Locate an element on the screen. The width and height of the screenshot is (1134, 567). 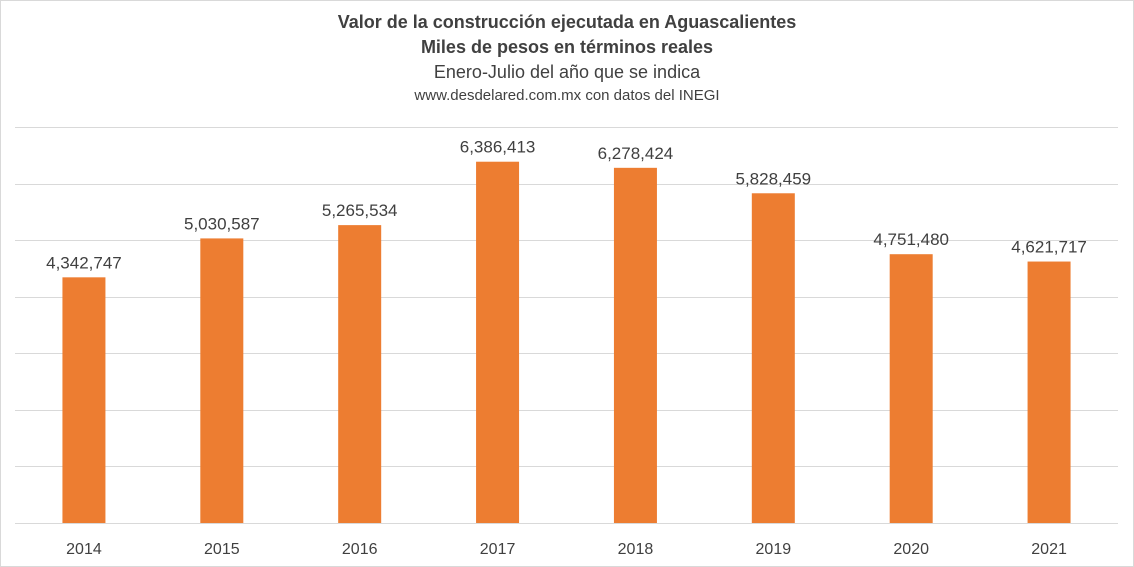
bar-2020 is located at coordinates (911, 388).